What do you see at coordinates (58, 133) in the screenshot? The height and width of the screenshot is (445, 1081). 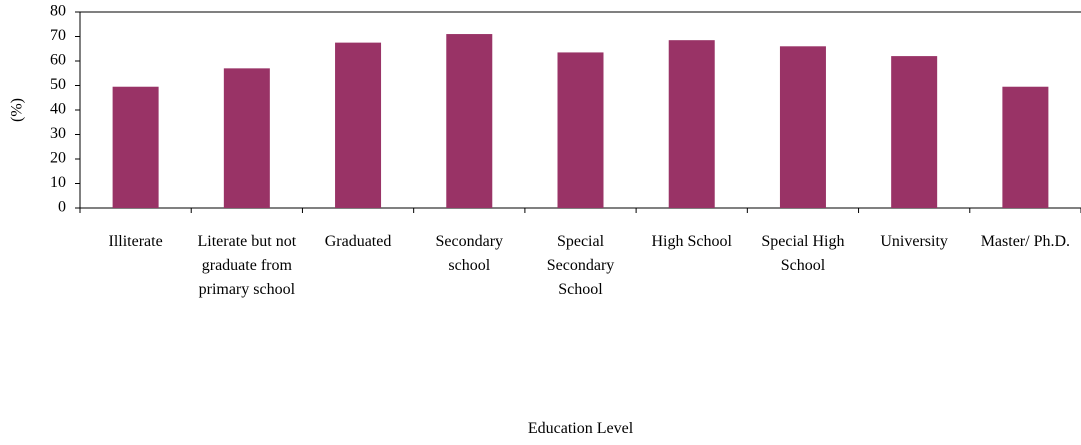 I see `y-tick-label: 30` at bounding box center [58, 133].